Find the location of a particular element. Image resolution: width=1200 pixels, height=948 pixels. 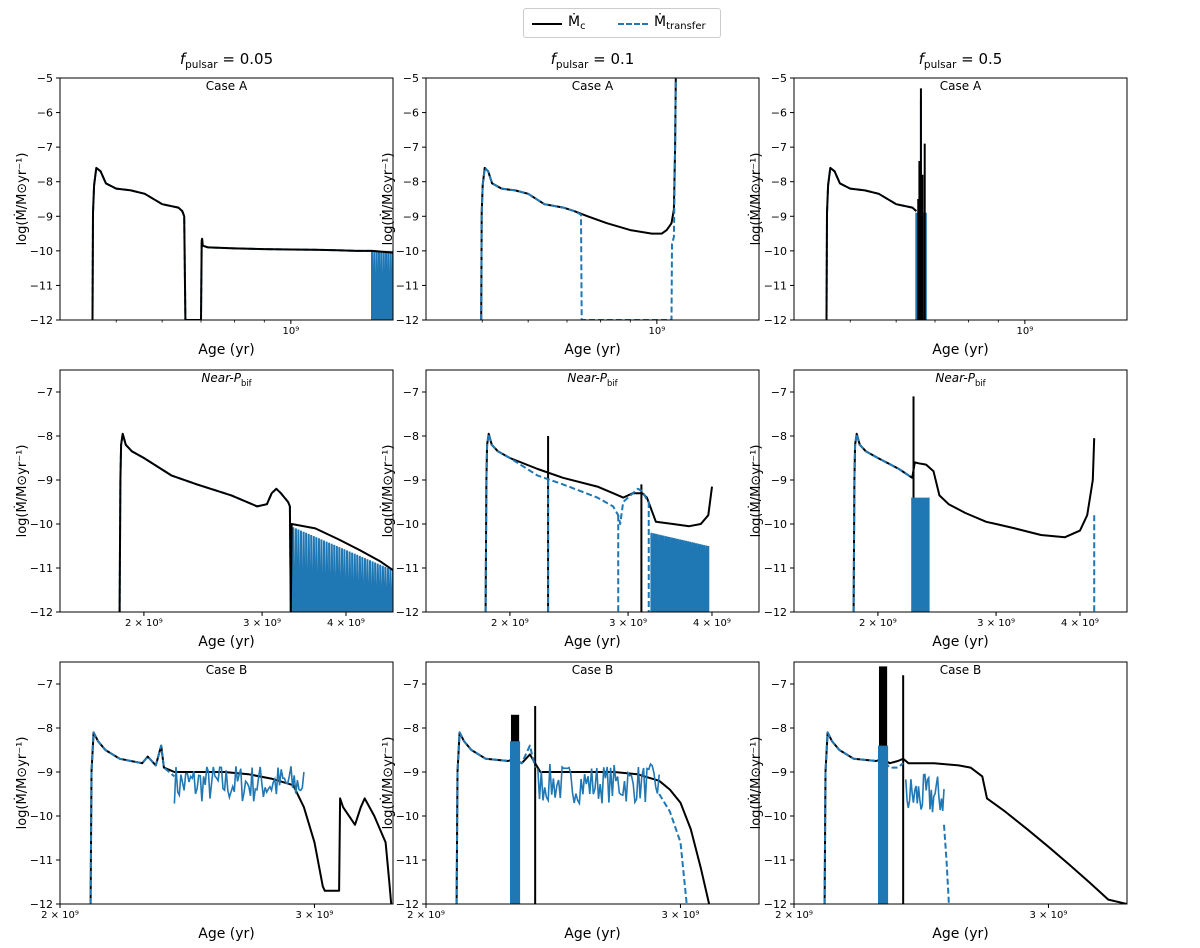

x-tick-label: 10⁹ is located at coordinates (656, 331).